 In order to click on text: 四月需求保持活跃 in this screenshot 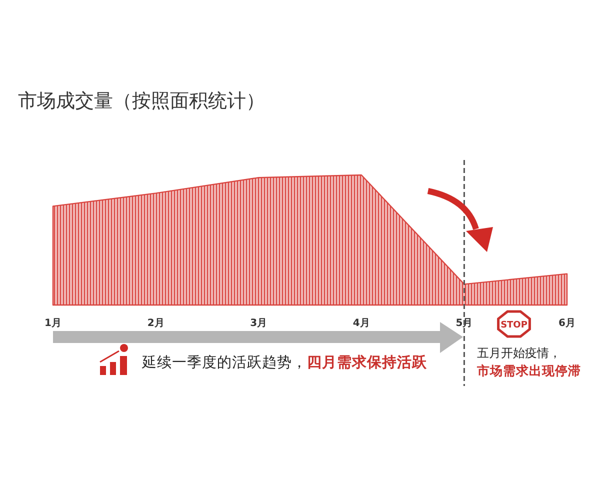, I will do `click(367, 362)`.